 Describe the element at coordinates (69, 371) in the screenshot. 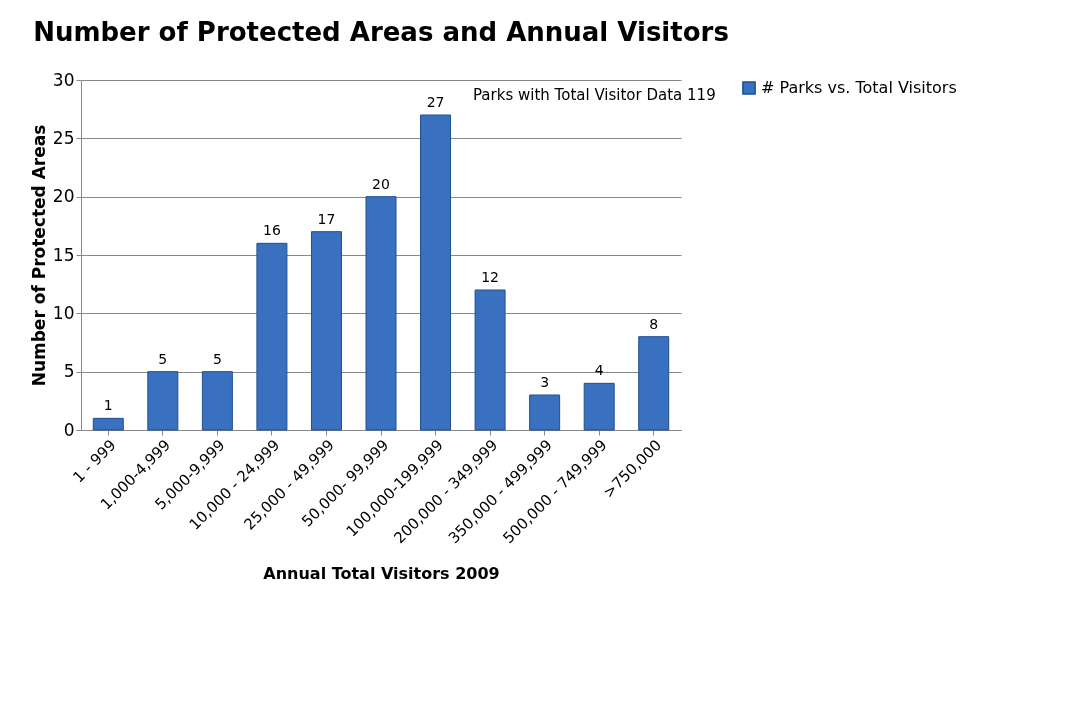

I see `y-tick-label: 5` at that location.